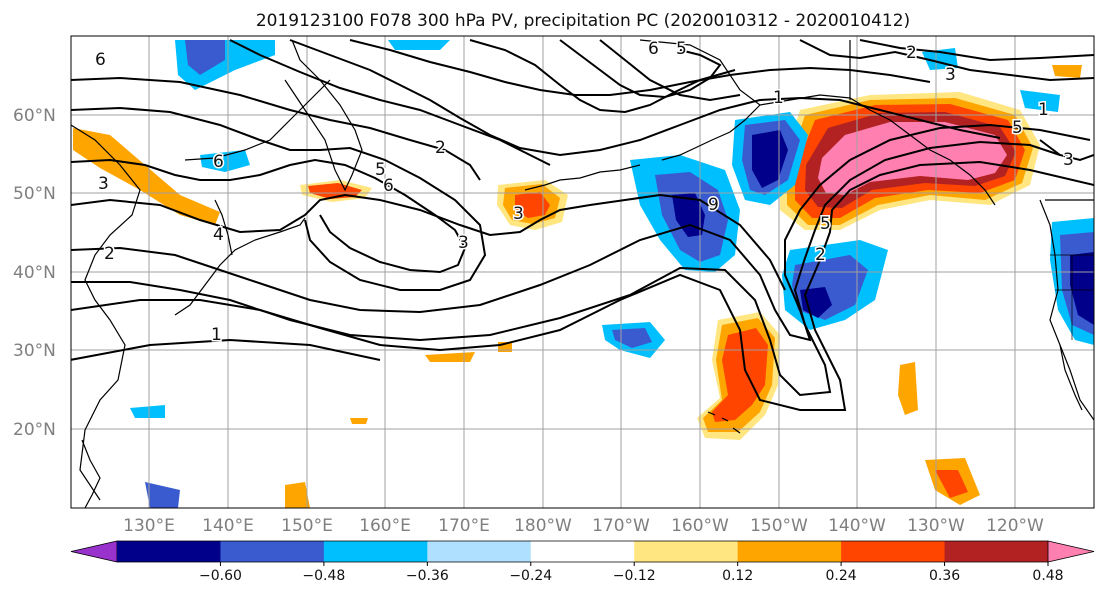 This screenshot has width=1105, height=601. Describe the element at coordinates (34, 116) in the screenshot. I see `lat-label: 60°N` at that location.